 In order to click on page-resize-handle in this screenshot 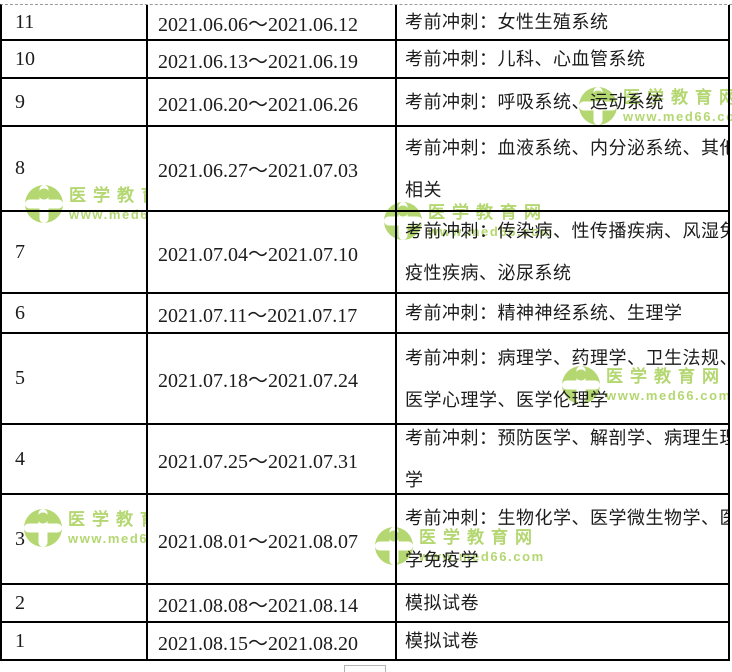, I will do `click(365, 668)`.